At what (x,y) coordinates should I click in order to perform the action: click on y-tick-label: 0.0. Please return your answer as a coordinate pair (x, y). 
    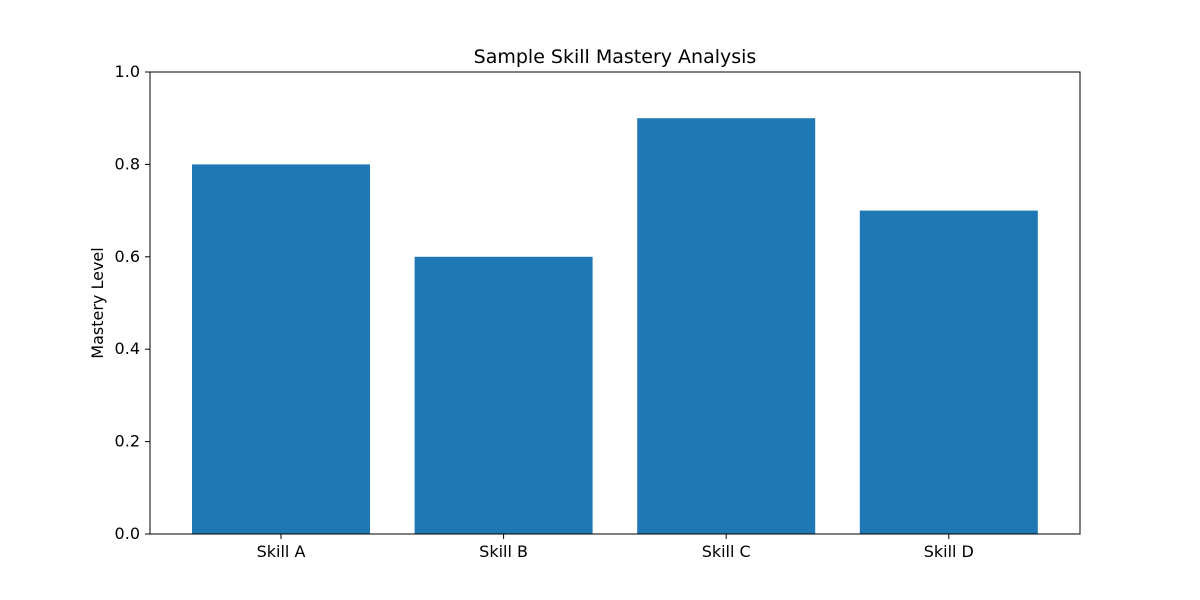
    Looking at the image, I should click on (127, 533).